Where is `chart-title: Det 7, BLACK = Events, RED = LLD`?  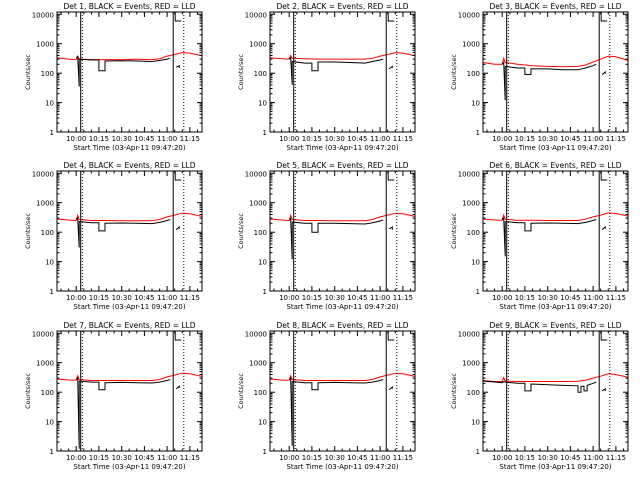 chart-title: Det 7, BLACK = Events, RED = LLD is located at coordinates (129, 325).